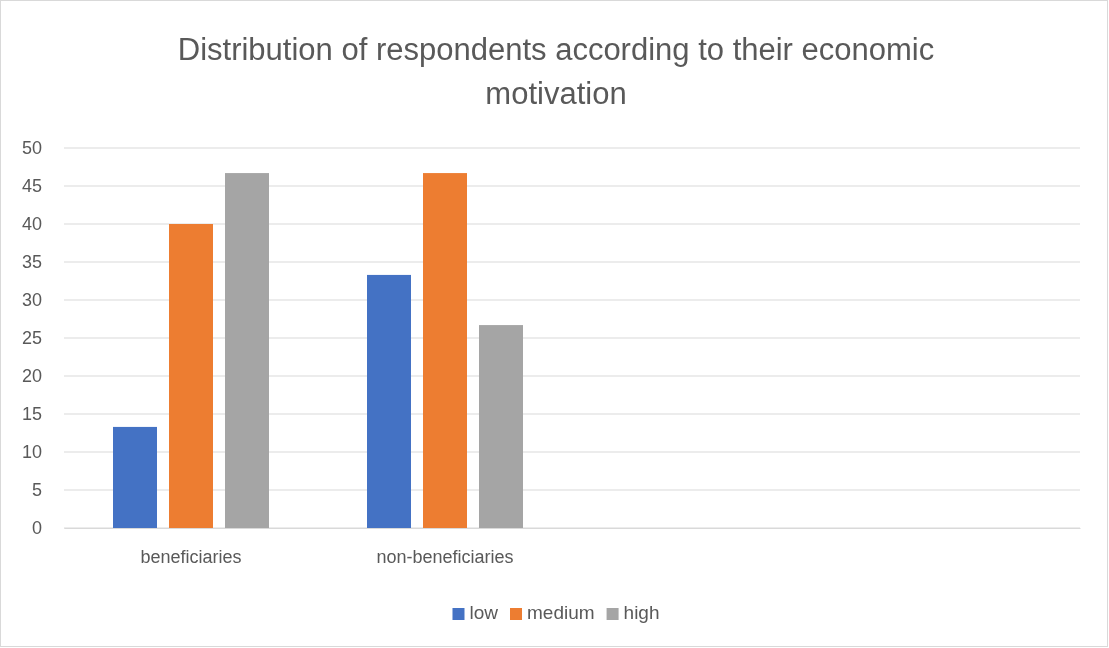 This screenshot has height=648, width=1109. What do you see at coordinates (31, 224) in the screenshot?
I see `y-tick-label: 40` at bounding box center [31, 224].